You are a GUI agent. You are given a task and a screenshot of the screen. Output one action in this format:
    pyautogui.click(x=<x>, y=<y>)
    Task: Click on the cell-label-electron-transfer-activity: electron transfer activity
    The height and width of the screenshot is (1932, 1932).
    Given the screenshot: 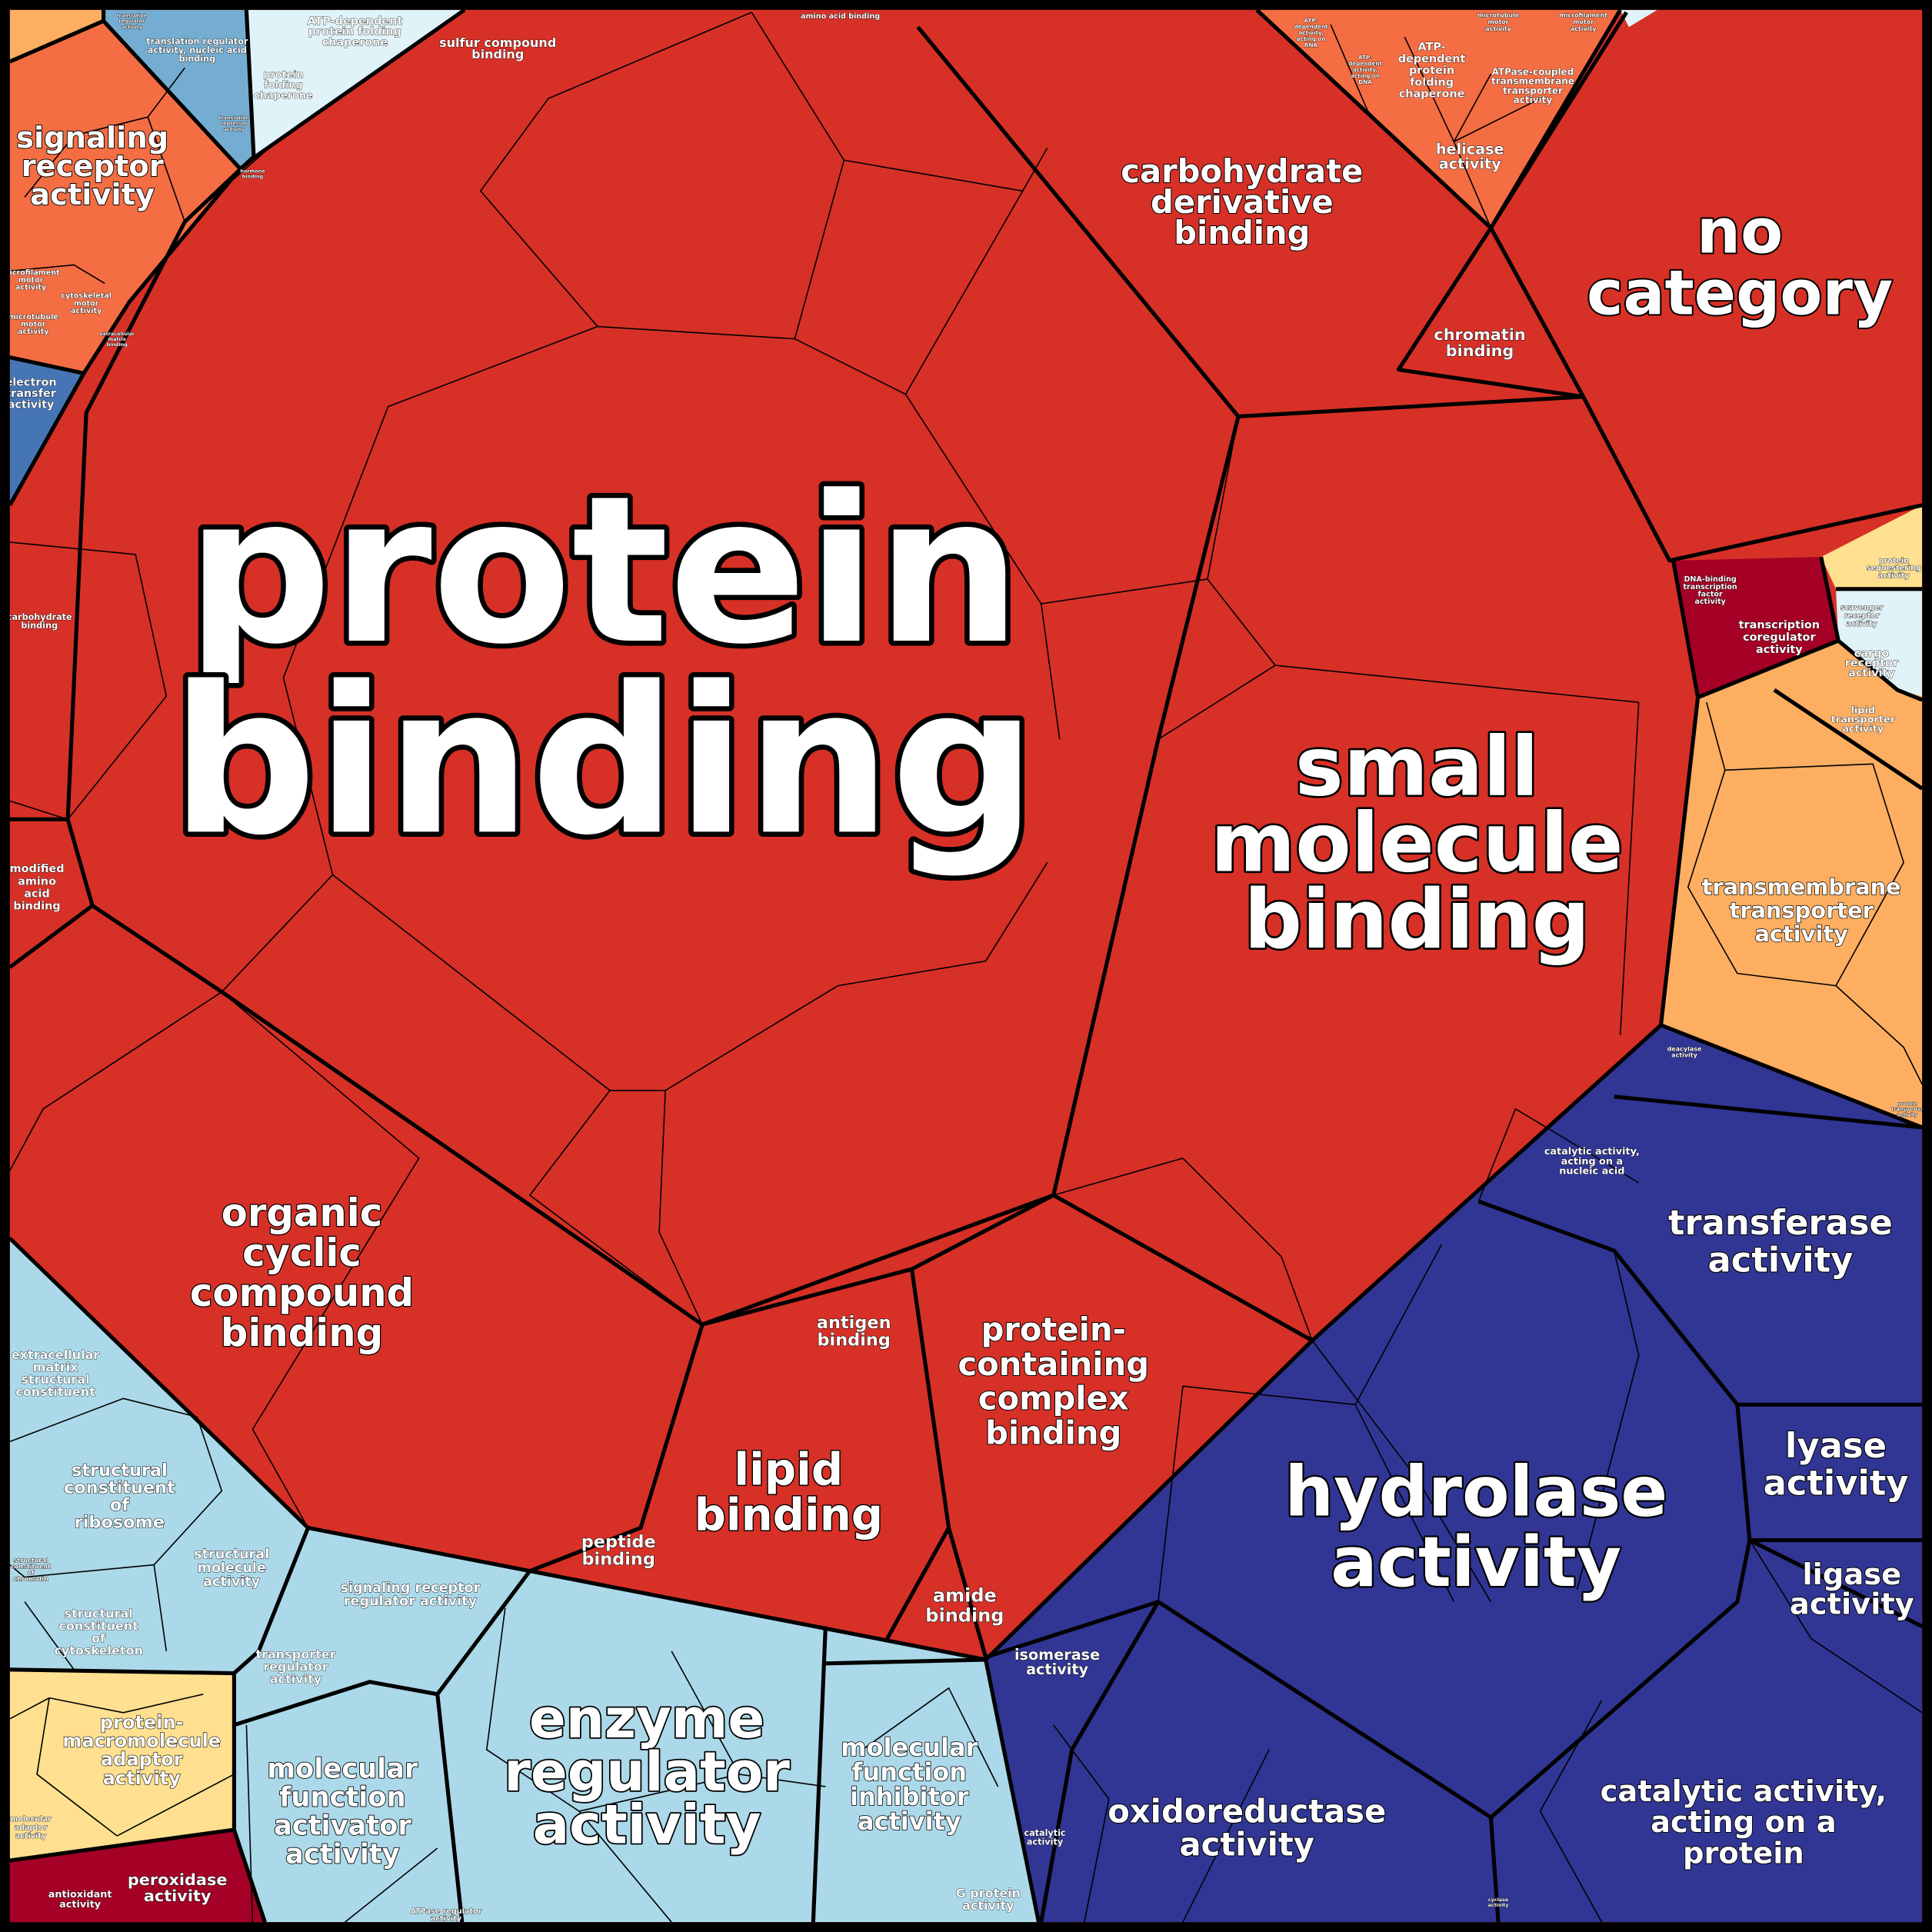 What is the action you would take?
    pyautogui.click(x=30, y=393)
    